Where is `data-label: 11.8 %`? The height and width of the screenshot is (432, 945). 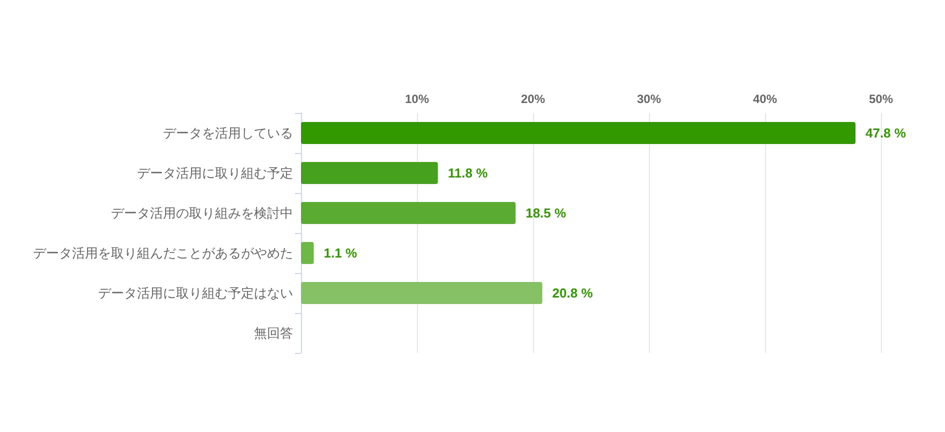
data-label: 11.8 % is located at coordinates (468, 173).